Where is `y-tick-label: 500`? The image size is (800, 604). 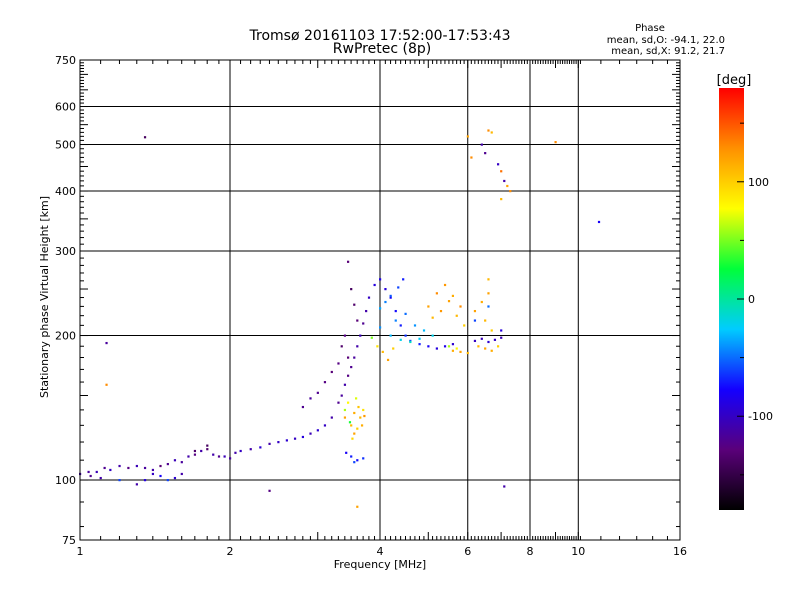
y-tick-label: 500 is located at coordinates (65, 145).